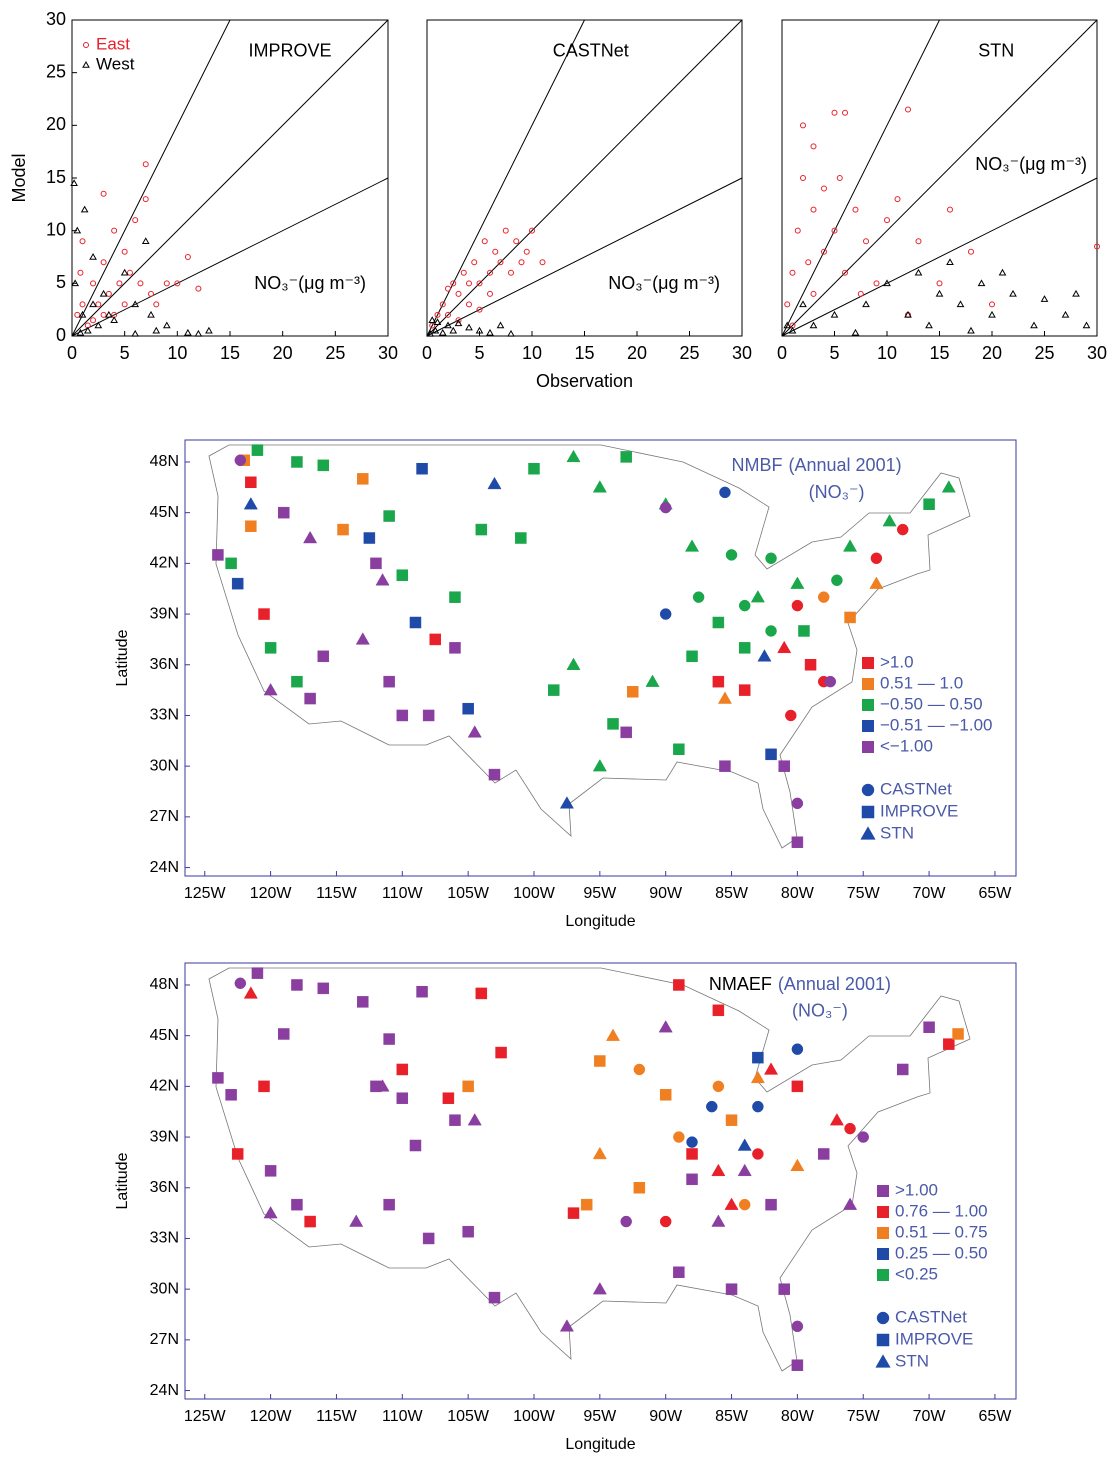  I want to click on legend-label: 0.76 — 1.00, so click(941, 1210).